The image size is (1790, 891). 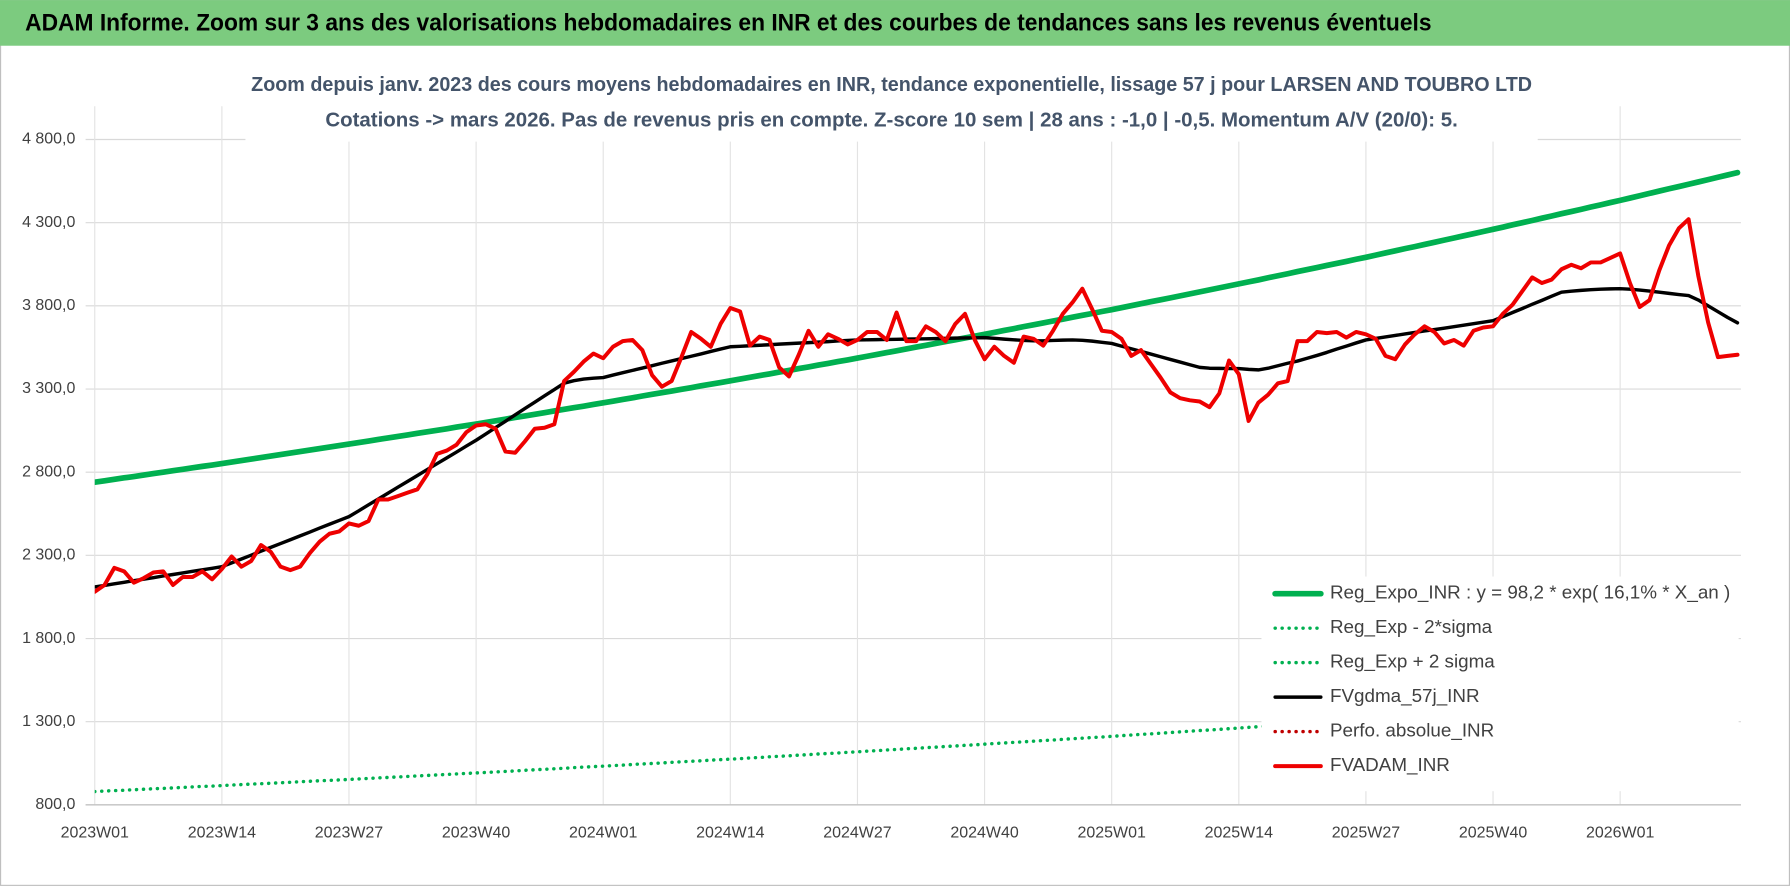 I want to click on x-tick-label: 2026W01, so click(x=1620, y=833).